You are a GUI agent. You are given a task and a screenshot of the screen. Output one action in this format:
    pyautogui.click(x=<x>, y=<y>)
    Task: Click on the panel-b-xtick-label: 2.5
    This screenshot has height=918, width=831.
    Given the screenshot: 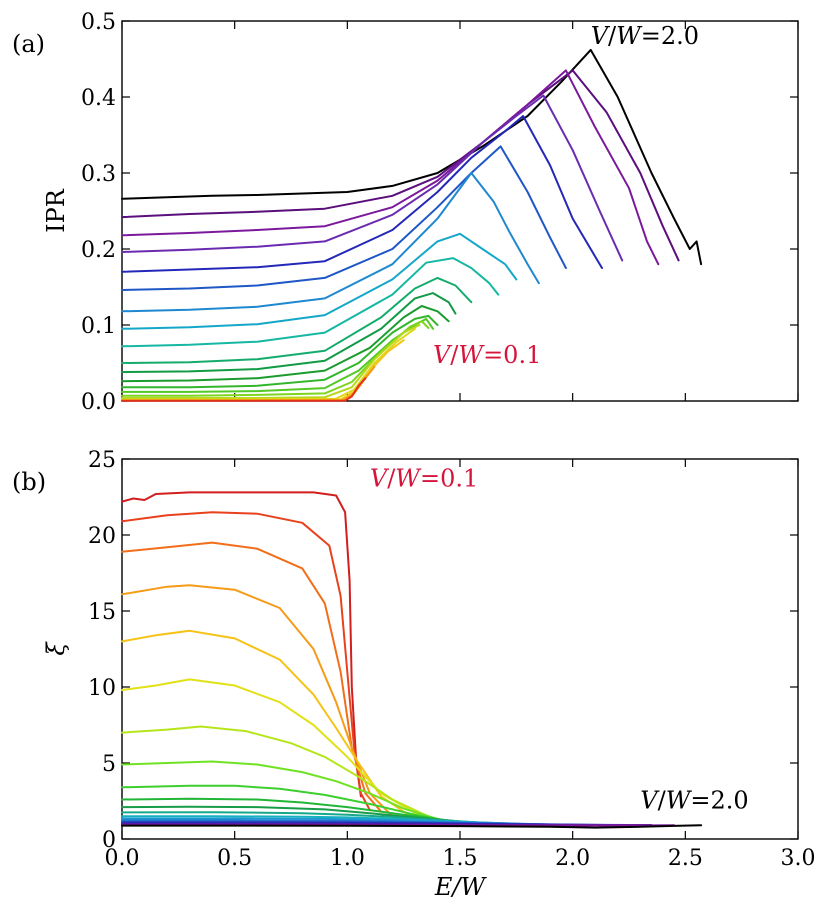 What is the action you would take?
    pyautogui.click(x=685, y=858)
    